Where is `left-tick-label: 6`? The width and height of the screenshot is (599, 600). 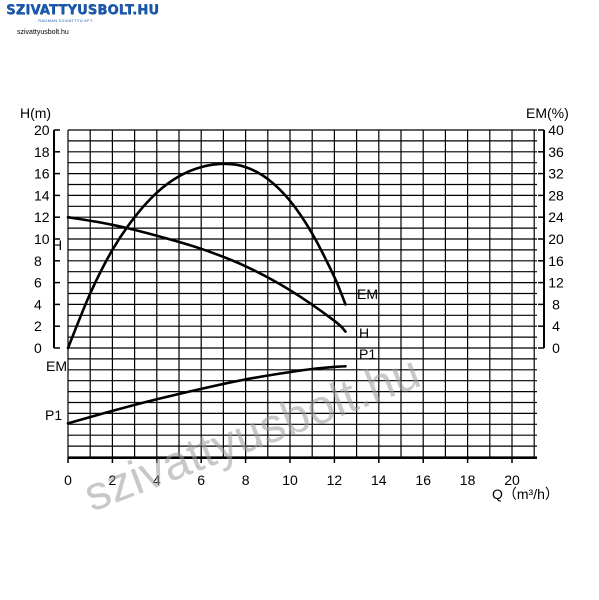 left-tick-label: 6 is located at coordinates (38, 283).